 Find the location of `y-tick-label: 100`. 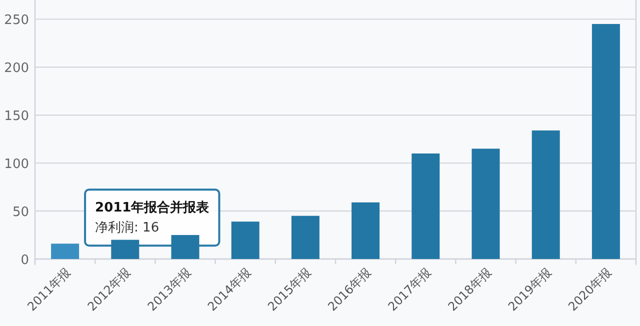

y-tick-label: 100 is located at coordinates (16, 164).